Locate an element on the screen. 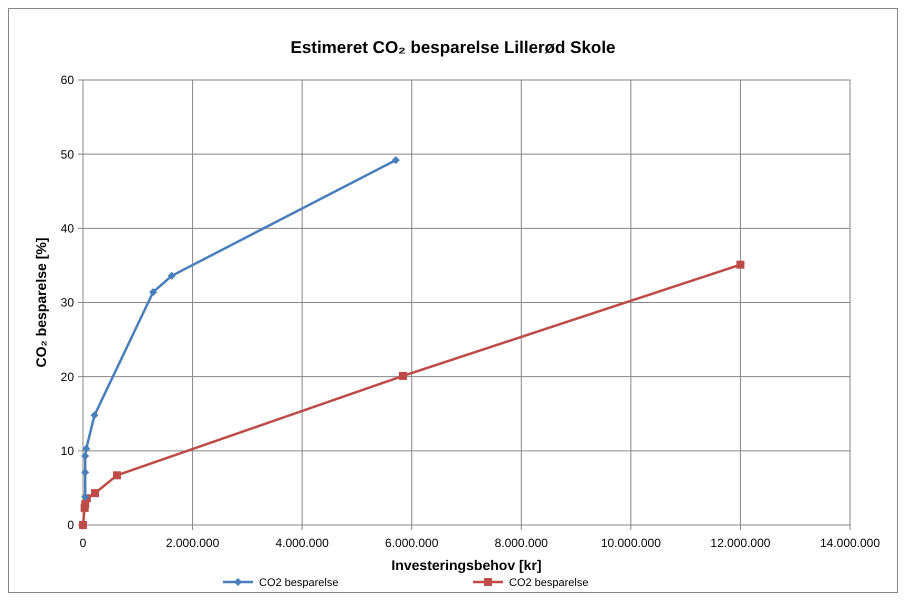 Image resolution: width=909 pixels, height=601 pixels. x-tick-label: 8.000.000 is located at coordinates (521, 543).